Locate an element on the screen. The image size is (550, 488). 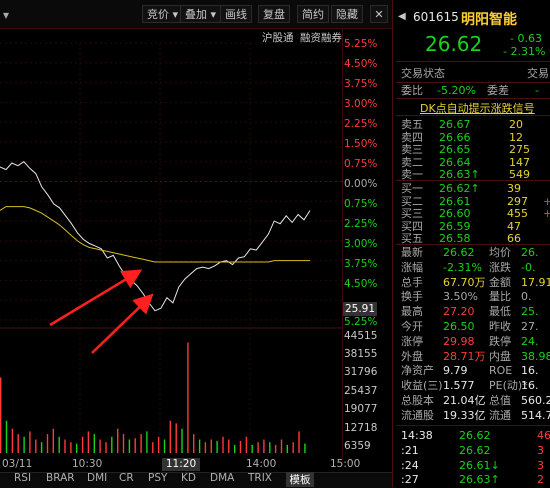
maximize-icon: ▾ is located at coordinates (6, 15).